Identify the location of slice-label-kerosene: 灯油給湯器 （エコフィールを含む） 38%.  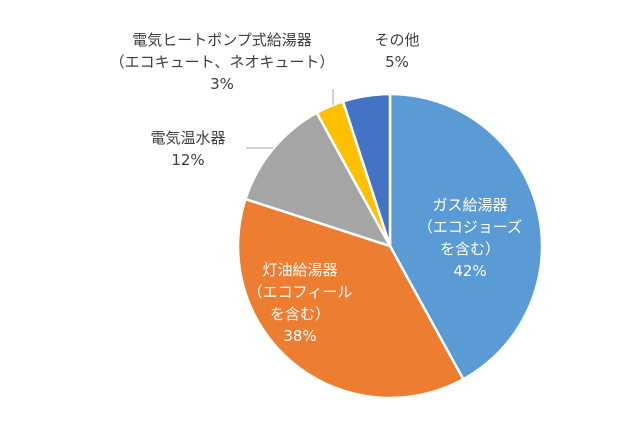
(300, 303).